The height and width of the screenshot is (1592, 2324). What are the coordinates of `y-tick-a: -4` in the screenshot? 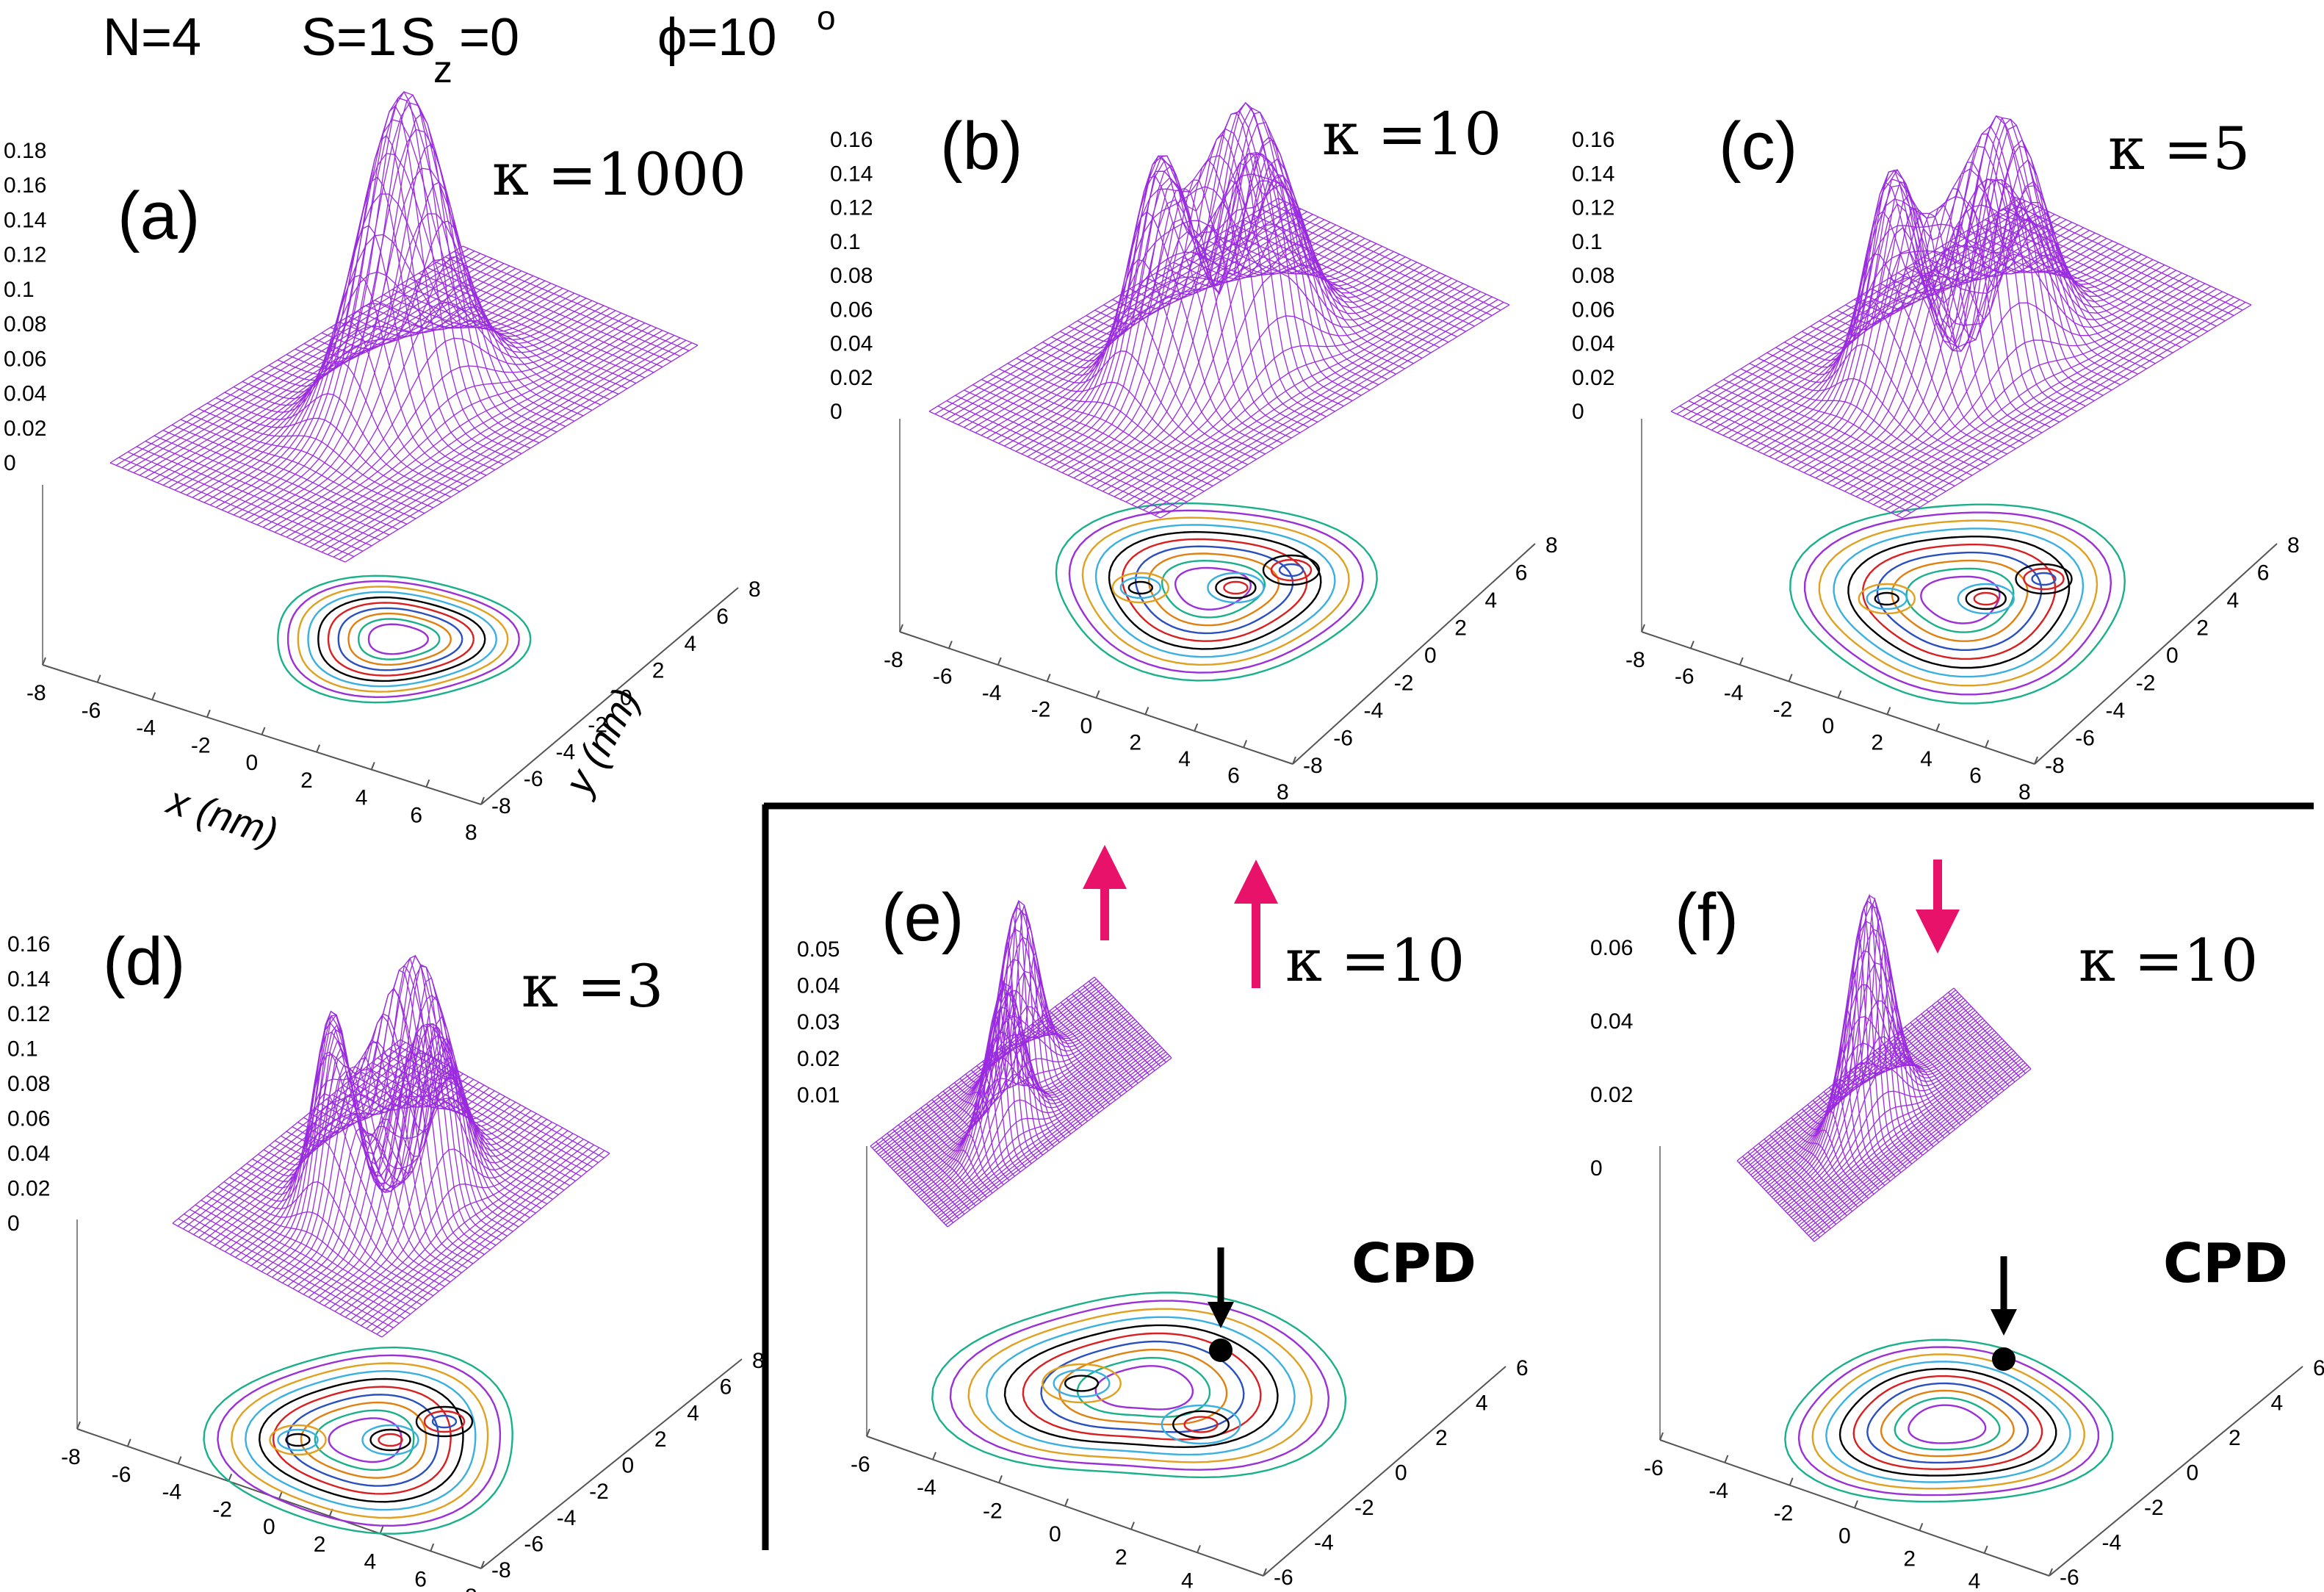 It's located at (566, 752).